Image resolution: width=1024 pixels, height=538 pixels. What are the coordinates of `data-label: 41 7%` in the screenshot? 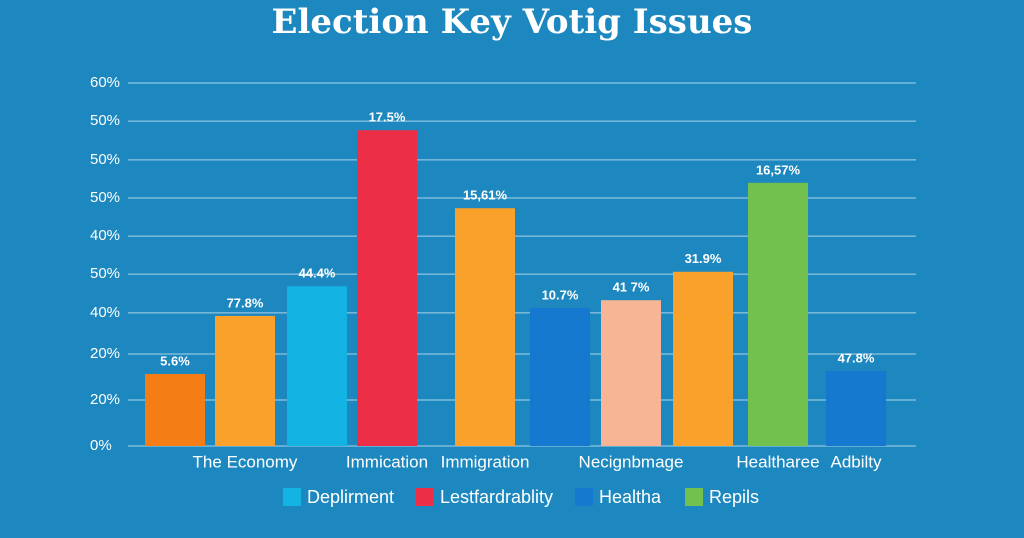 It's located at (631, 287).